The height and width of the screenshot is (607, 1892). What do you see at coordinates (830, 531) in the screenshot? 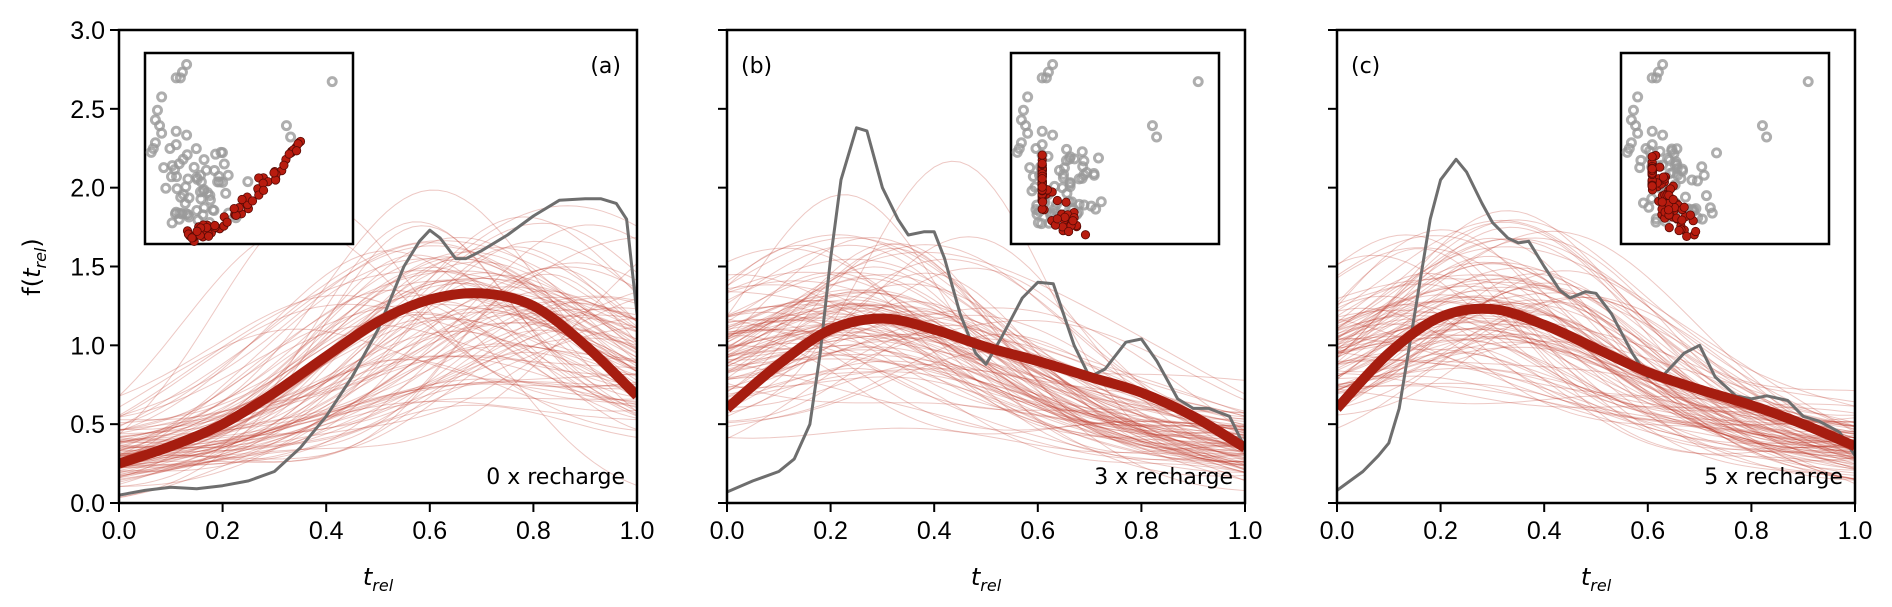
I see `x-tick-label: 0.2` at bounding box center [830, 531].